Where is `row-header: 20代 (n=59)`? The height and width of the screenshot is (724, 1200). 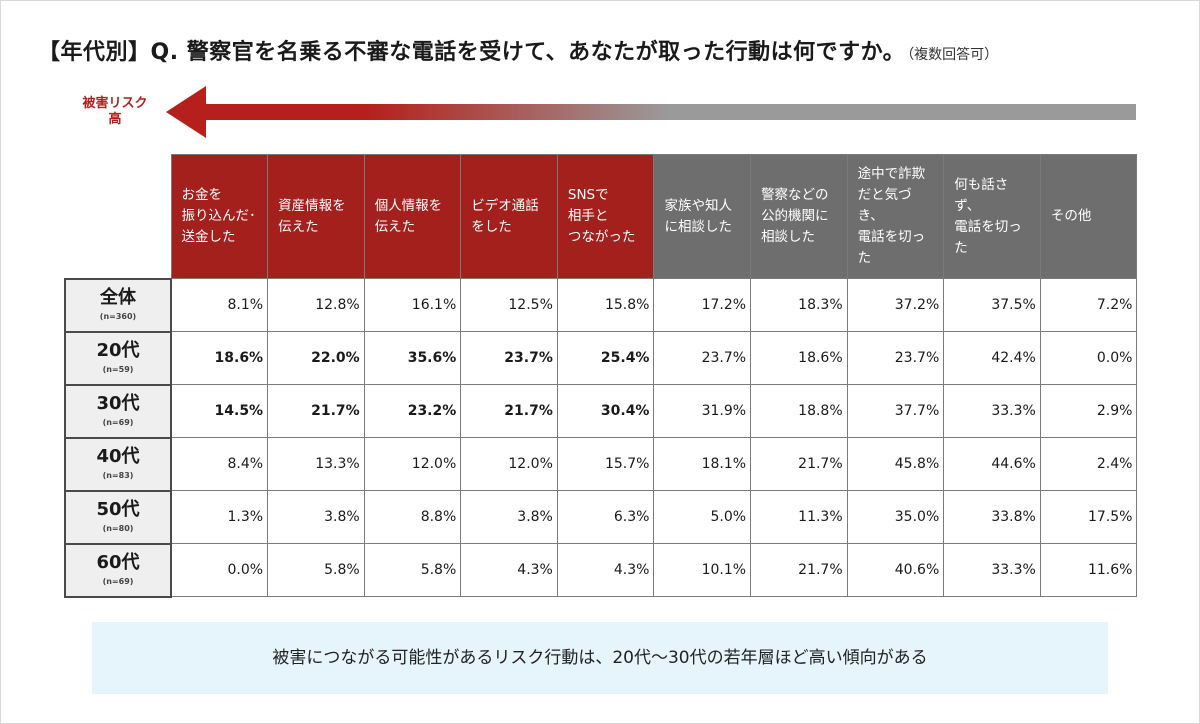
row-header: 20代 (n=59) is located at coordinates (118, 358).